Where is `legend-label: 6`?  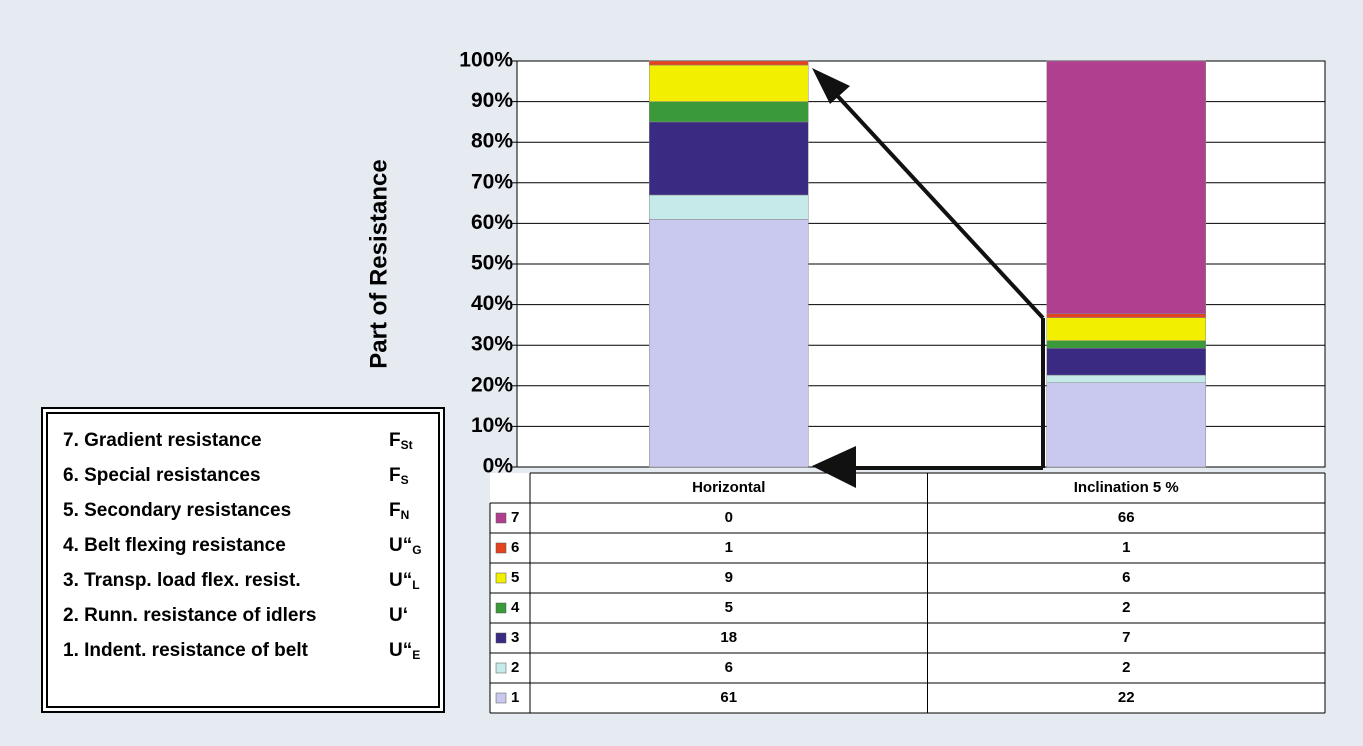
legend-label: 6 is located at coordinates (515, 547).